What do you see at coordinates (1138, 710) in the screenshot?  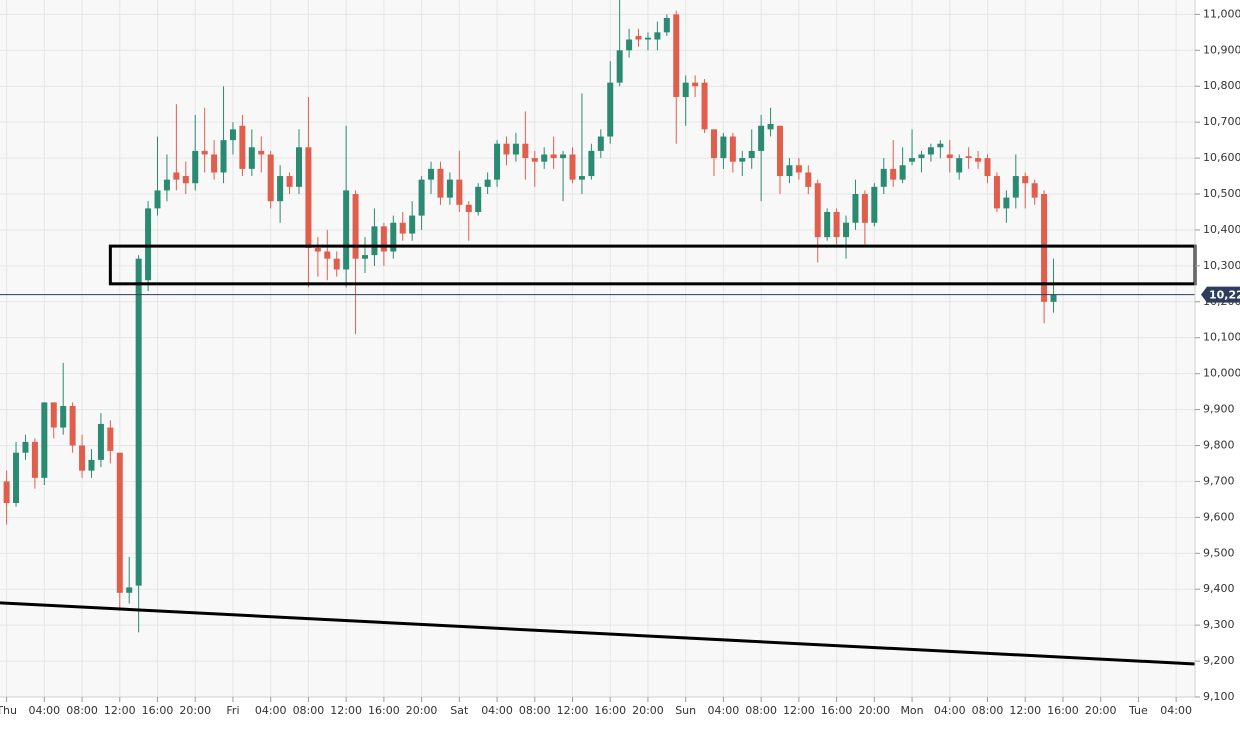 I see `x-tick-label: Tue` at bounding box center [1138, 710].